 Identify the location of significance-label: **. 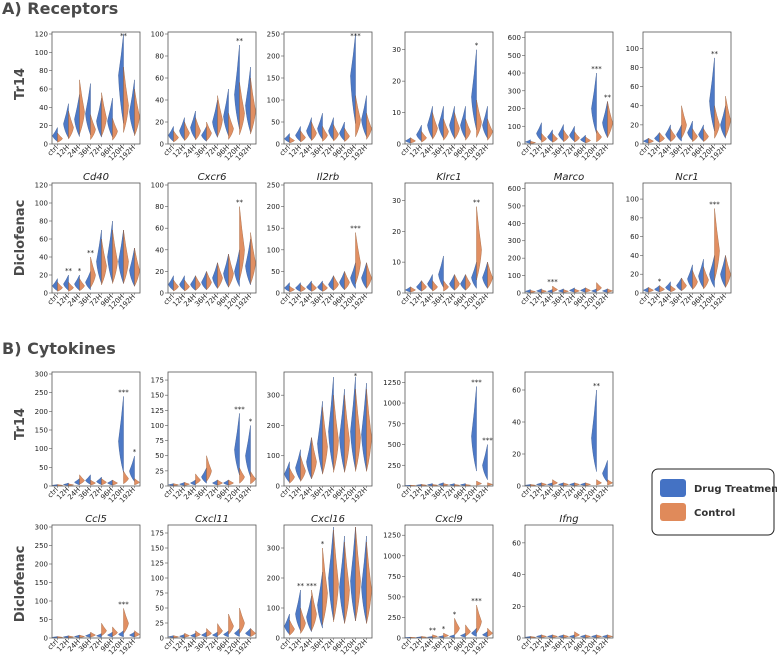
(240, 41).